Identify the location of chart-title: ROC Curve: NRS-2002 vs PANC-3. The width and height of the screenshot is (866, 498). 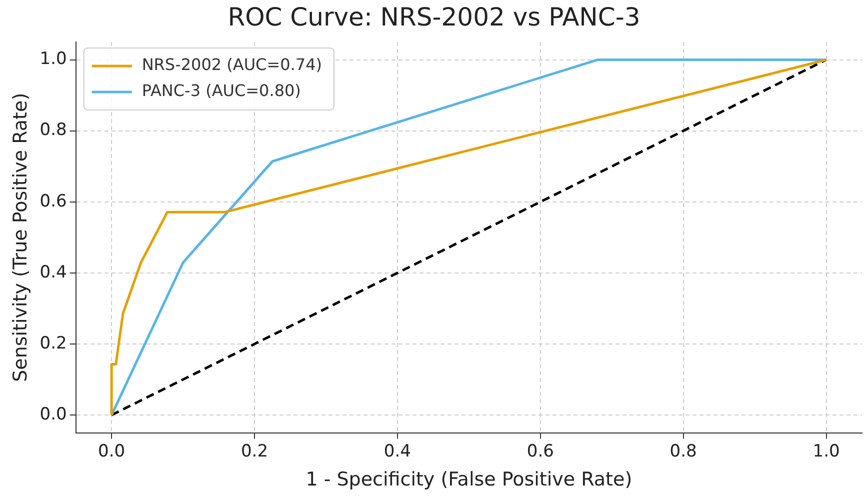
(434, 17).